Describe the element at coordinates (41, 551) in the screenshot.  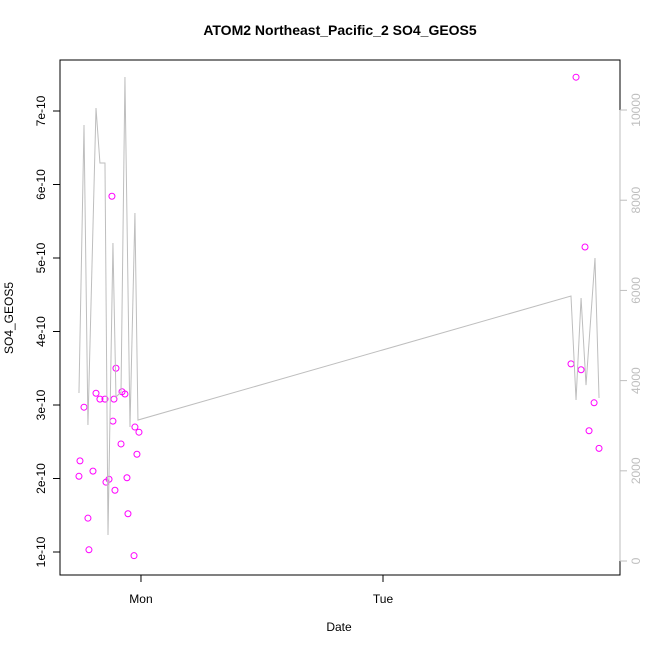
I see `y-tick-label: 1e-10` at that location.